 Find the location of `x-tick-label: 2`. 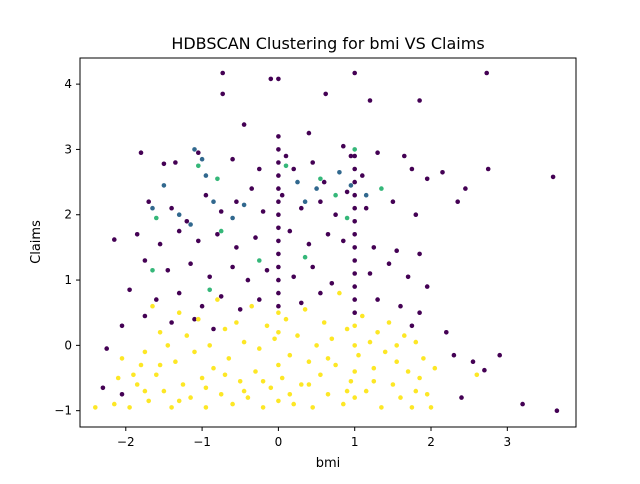

x-tick-label: 2 is located at coordinates (431, 442).